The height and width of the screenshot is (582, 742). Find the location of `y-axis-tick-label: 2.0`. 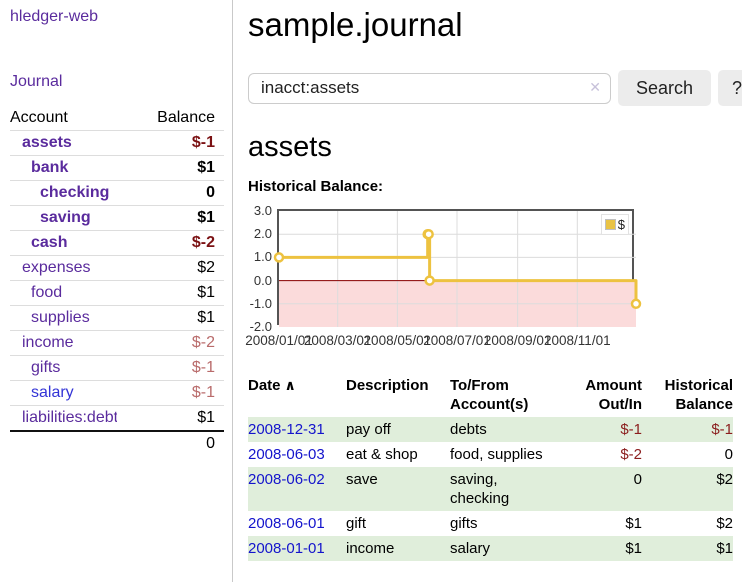

y-axis-tick-label: 2.0 is located at coordinates (262, 234).